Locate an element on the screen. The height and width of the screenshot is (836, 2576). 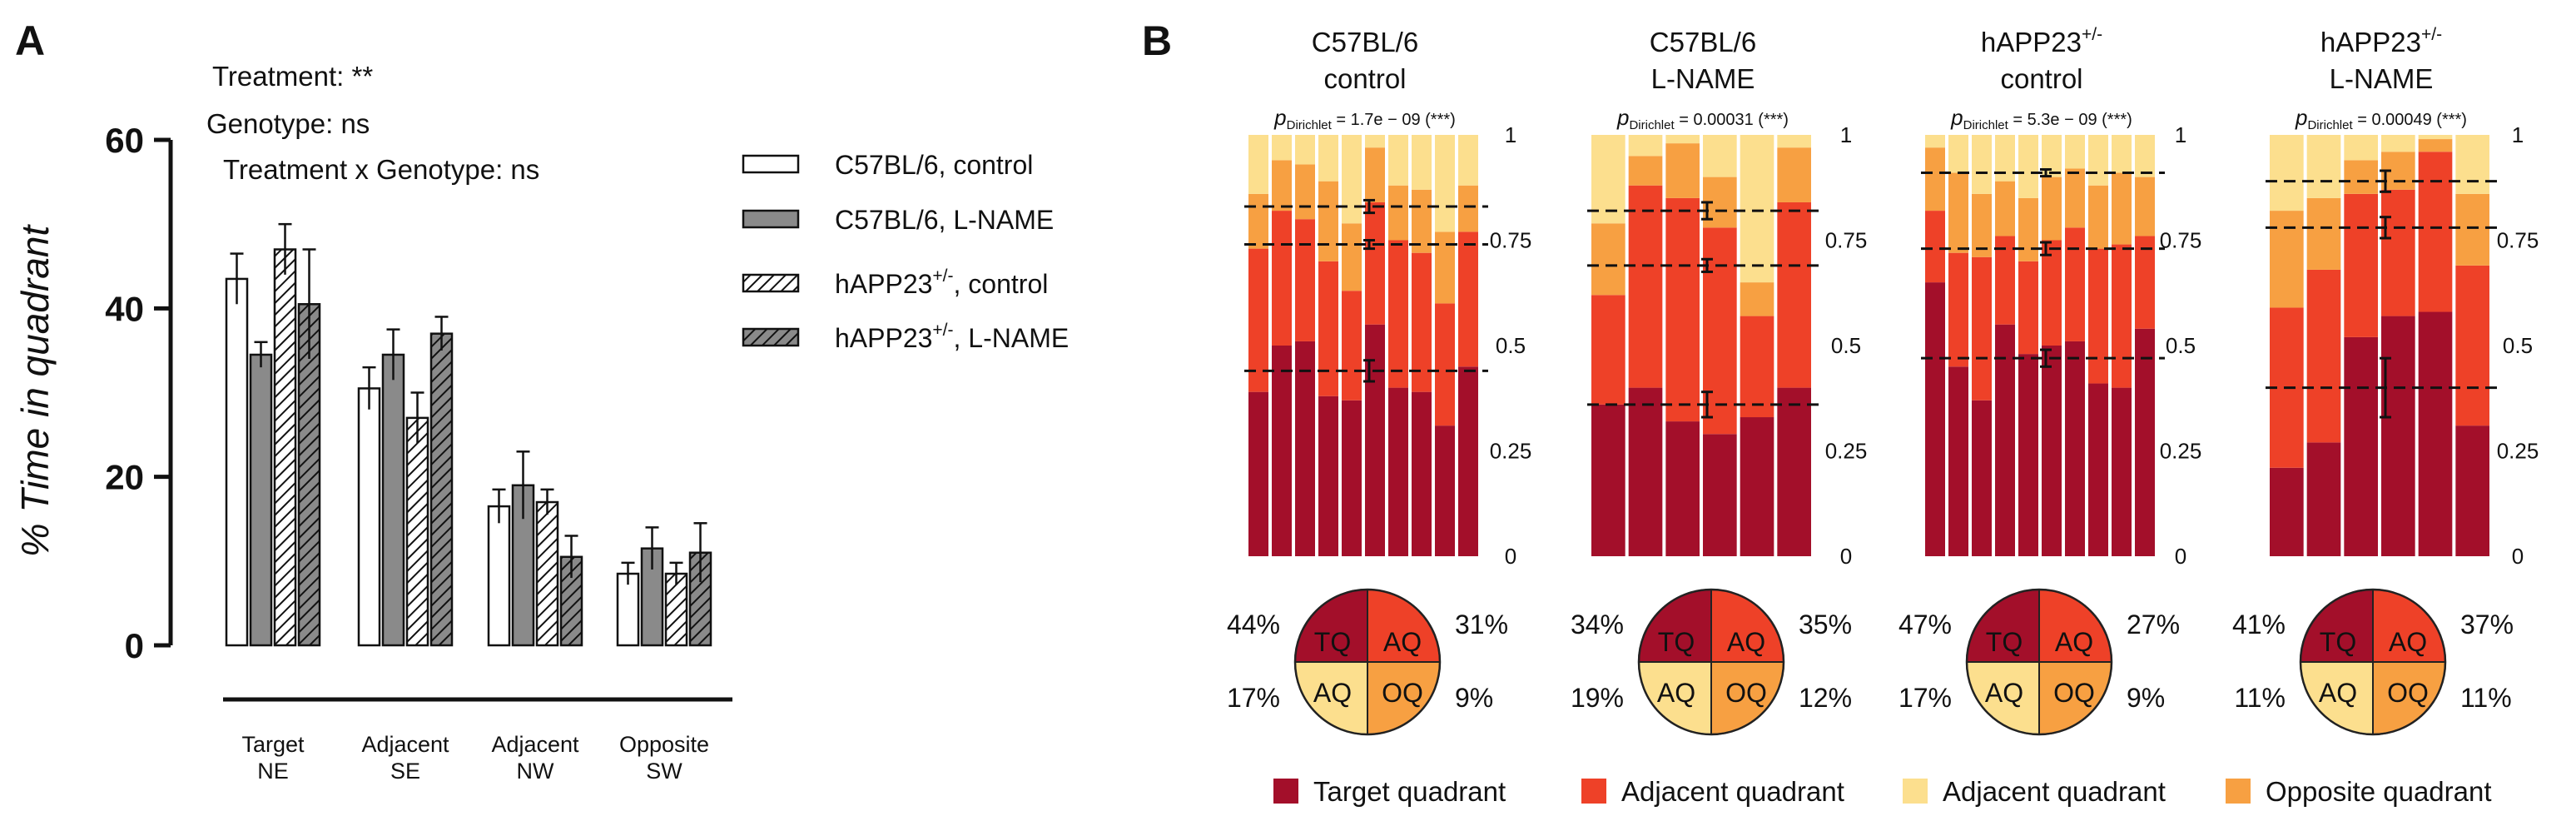
legend-label: Adjacent quadrant is located at coordinates (2054, 791).